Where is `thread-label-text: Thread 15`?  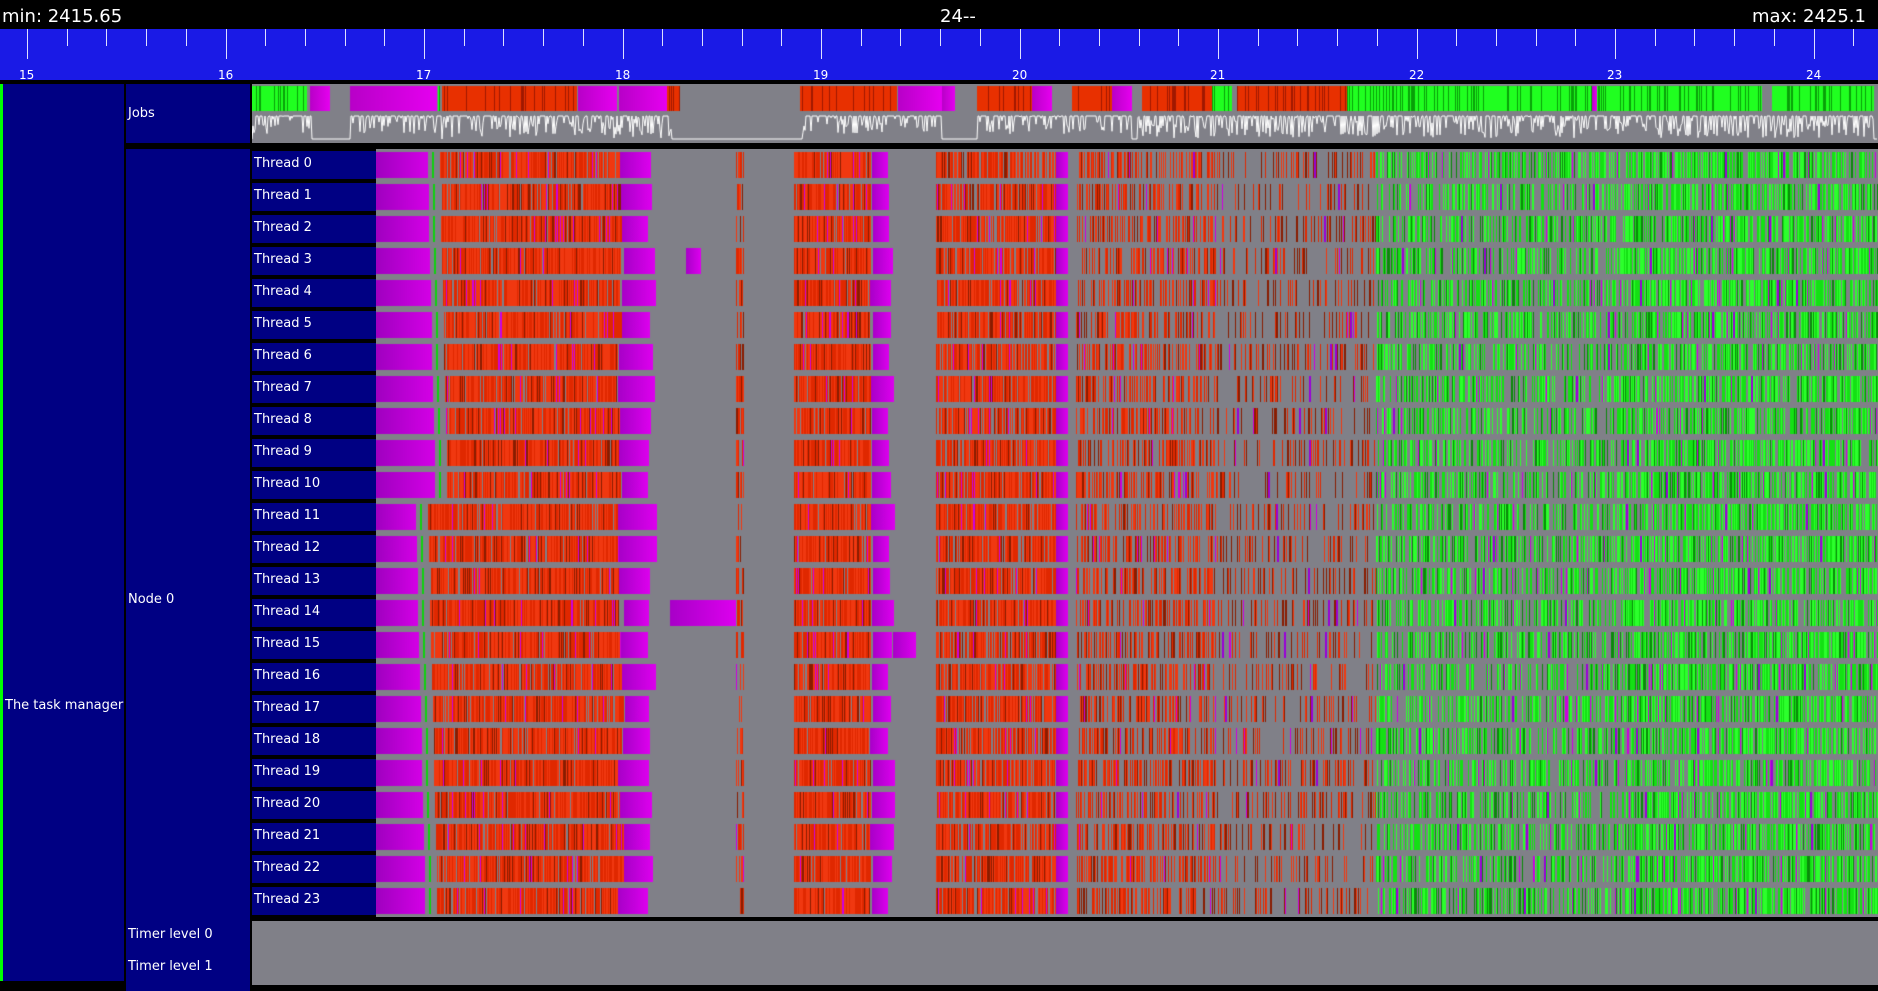 thread-label-text: Thread 15 is located at coordinates (287, 643).